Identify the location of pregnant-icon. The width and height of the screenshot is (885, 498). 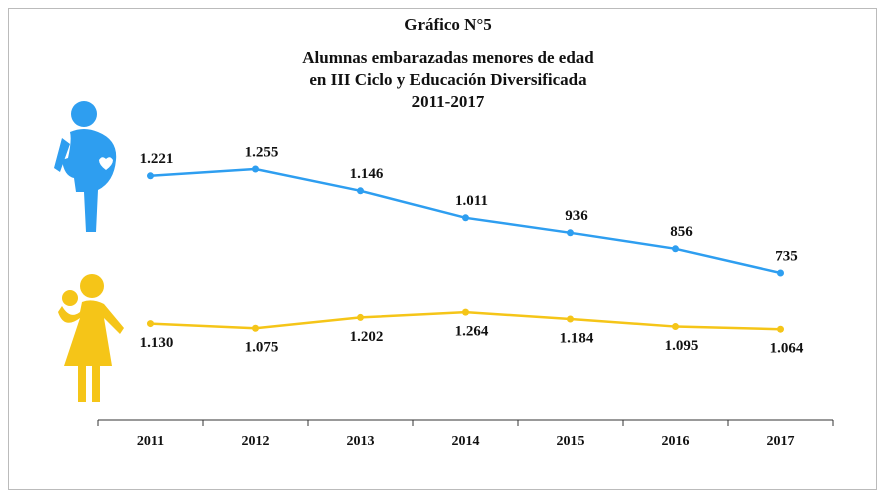
(85, 166).